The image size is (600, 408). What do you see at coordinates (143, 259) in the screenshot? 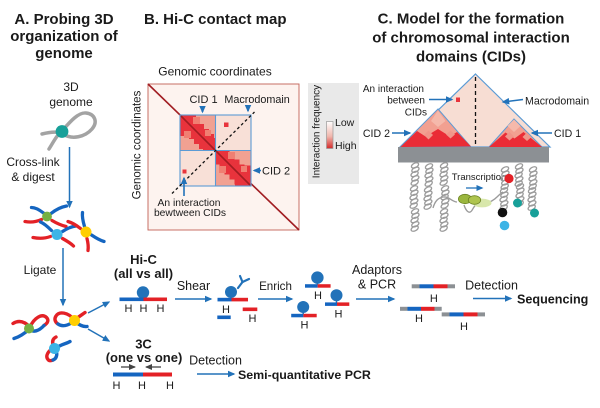
I see `svg-text: Hi-C` at bounding box center [143, 259].